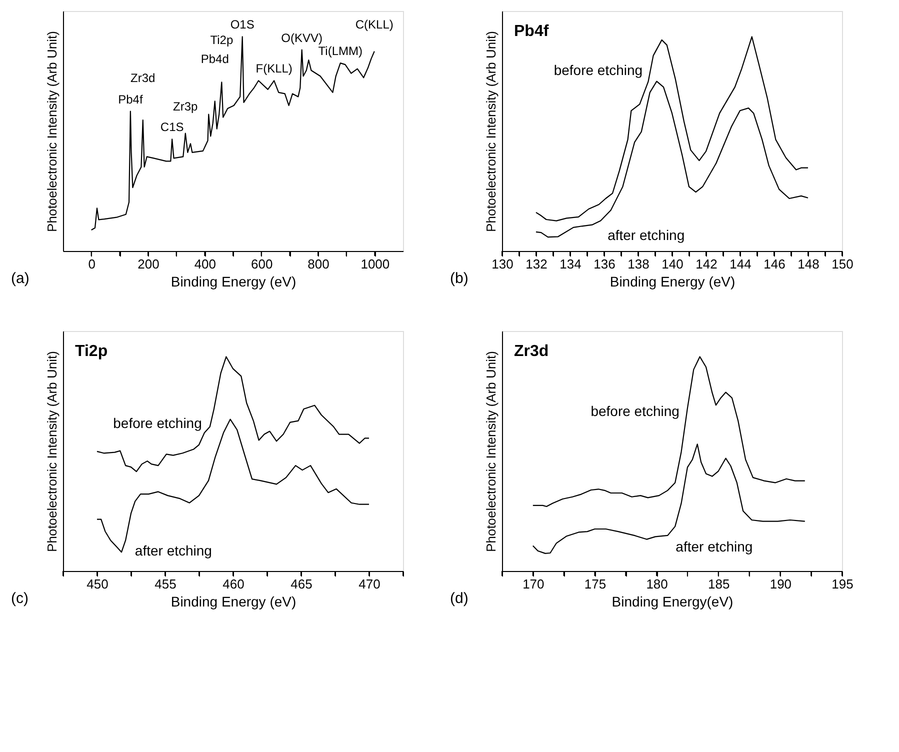 Image resolution: width=899 pixels, height=752 pixels. I want to click on text: (b), so click(459, 278).